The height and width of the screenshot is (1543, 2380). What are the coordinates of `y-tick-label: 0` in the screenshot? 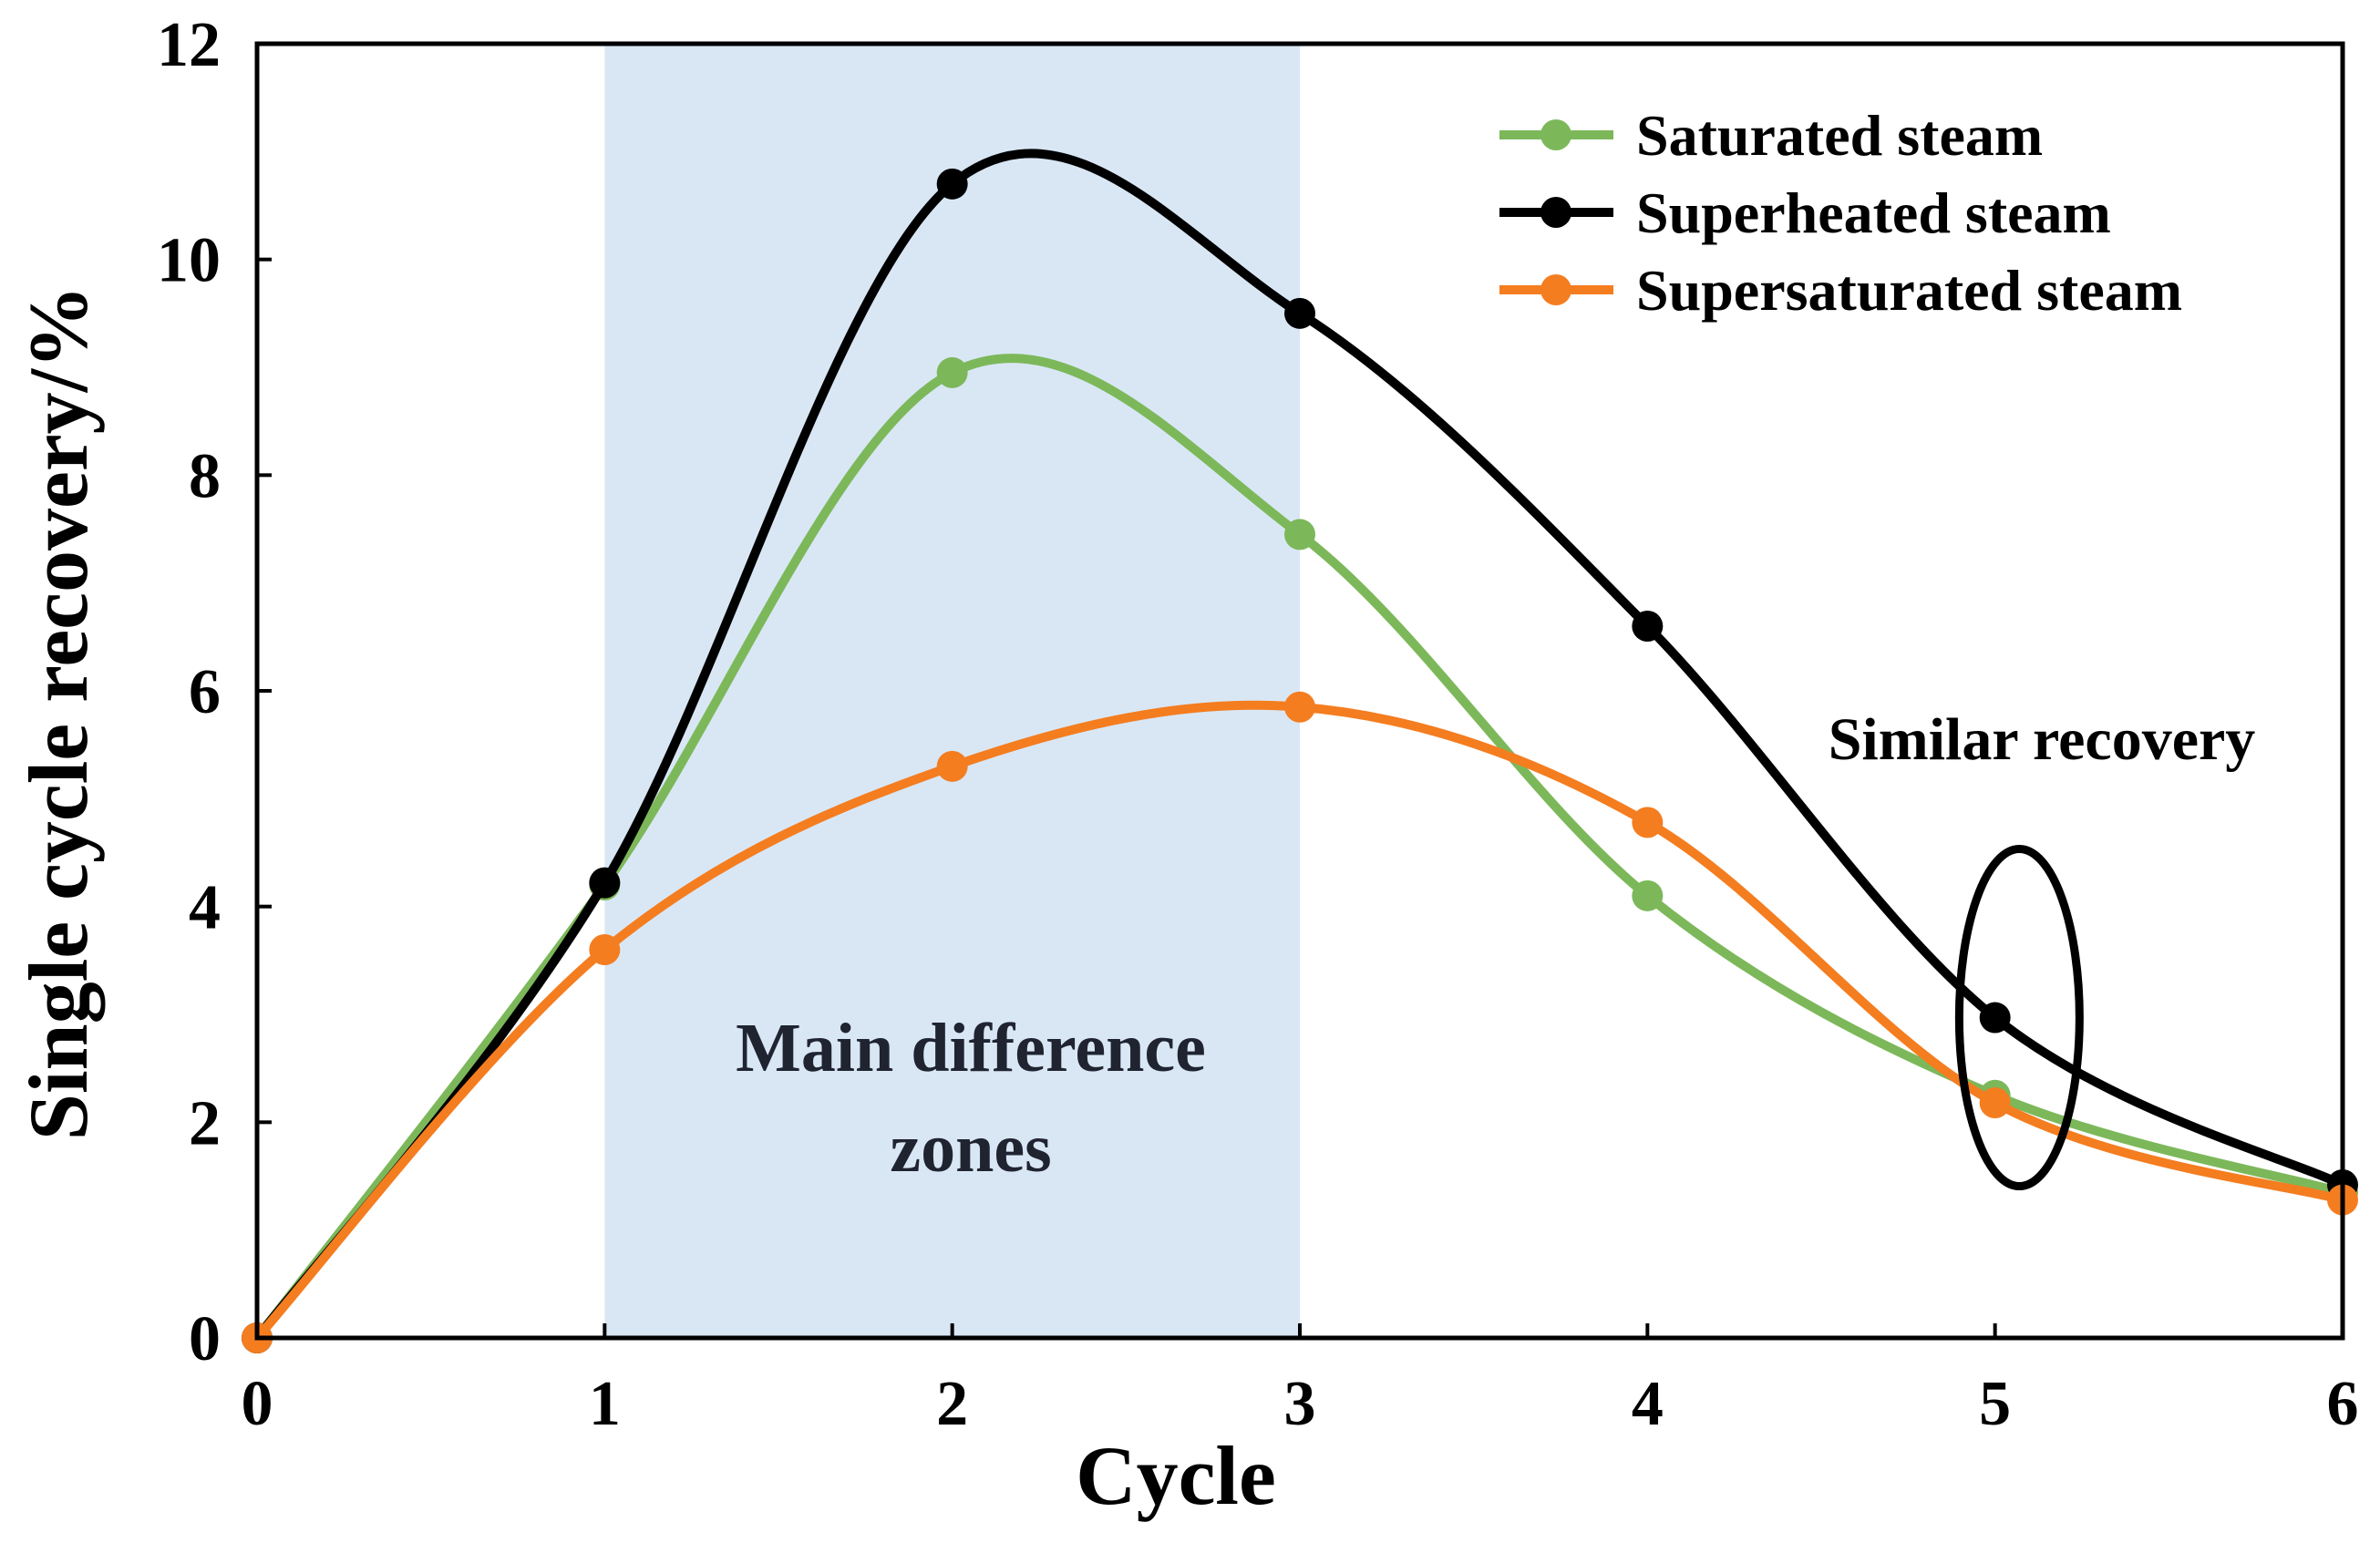 It's located at (205, 1339).